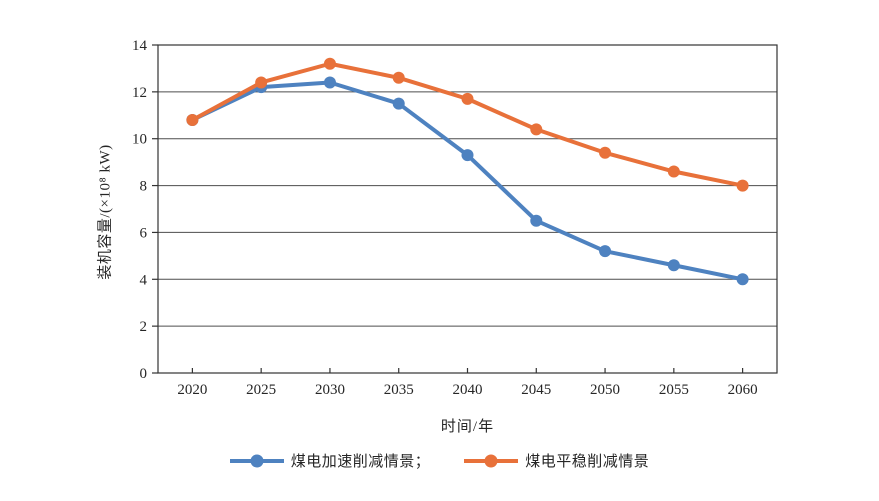 The height and width of the screenshot is (501, 879). Describe the element at coordinates (467, 427) in the screenshot. I see `x-axis-title: 时间/年` at that location.